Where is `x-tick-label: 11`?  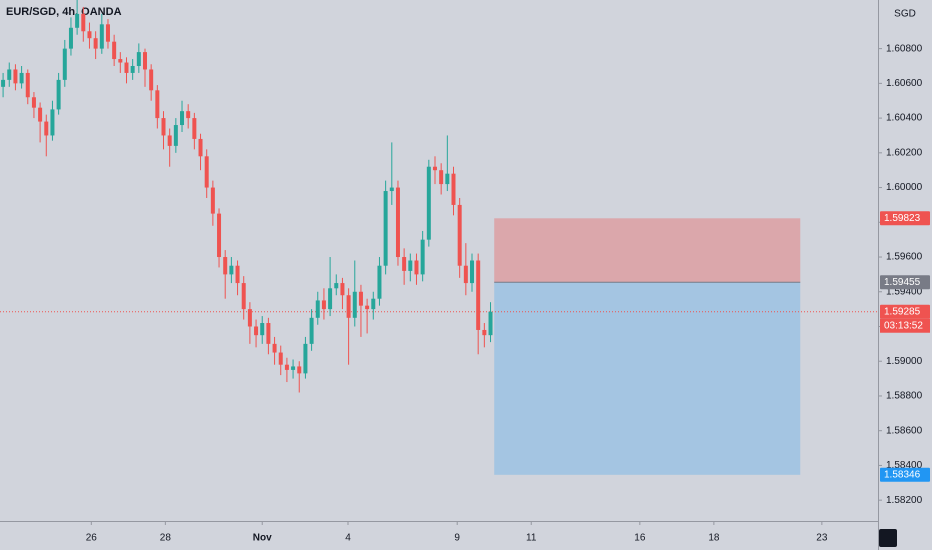 x-tick-label: 11 is located at coordinates (531, 538).